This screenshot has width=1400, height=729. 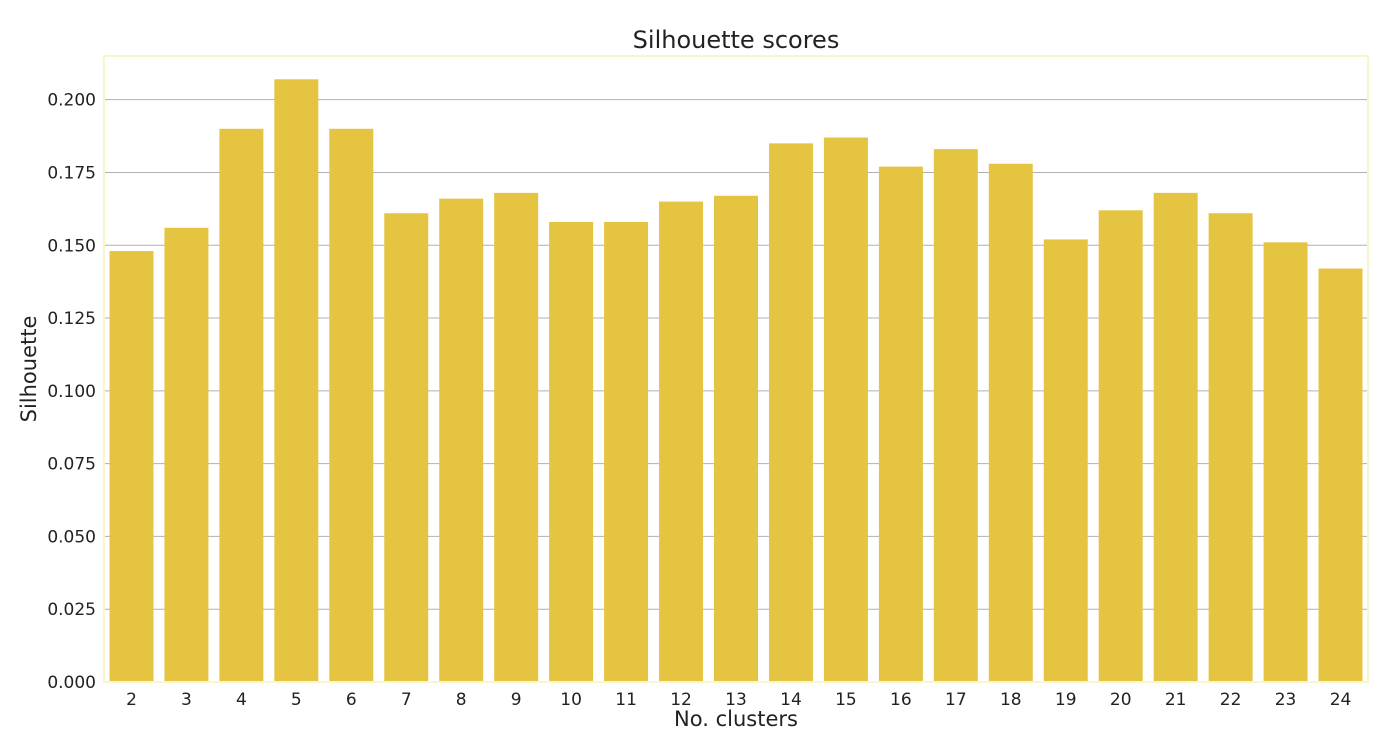 What do you see at coordinates (186, 700) in the screenshot?
I see `x-tick-label: 3` at bounding box center [186, 700].